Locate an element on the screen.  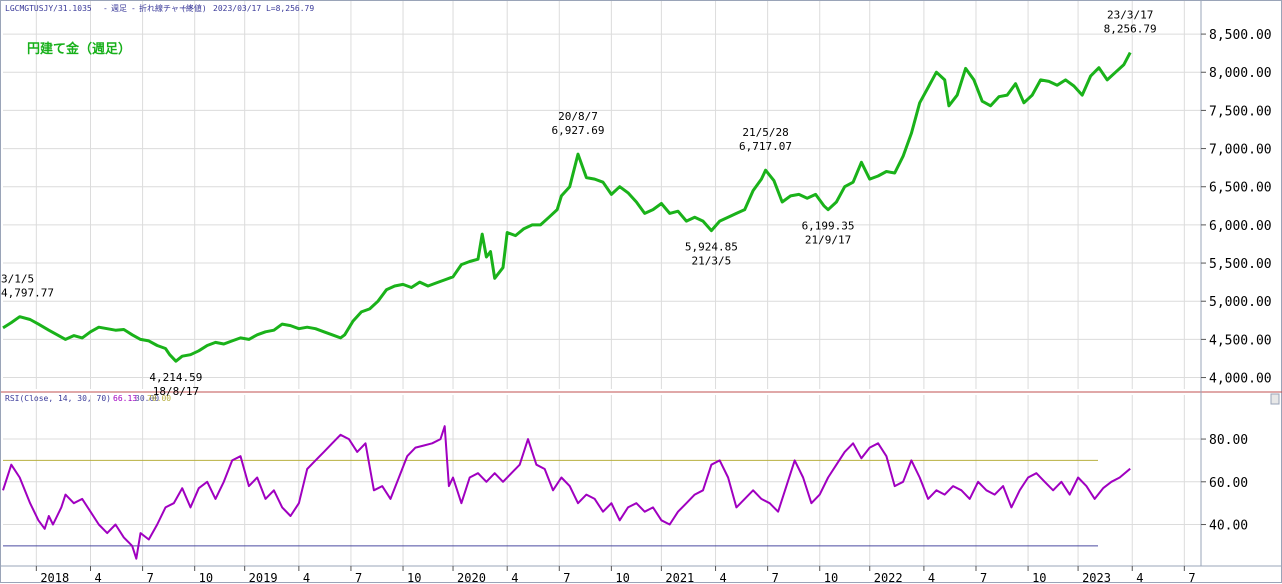
price-y-tick-label: 5,500.00 is located at coordinates (1240, 264).